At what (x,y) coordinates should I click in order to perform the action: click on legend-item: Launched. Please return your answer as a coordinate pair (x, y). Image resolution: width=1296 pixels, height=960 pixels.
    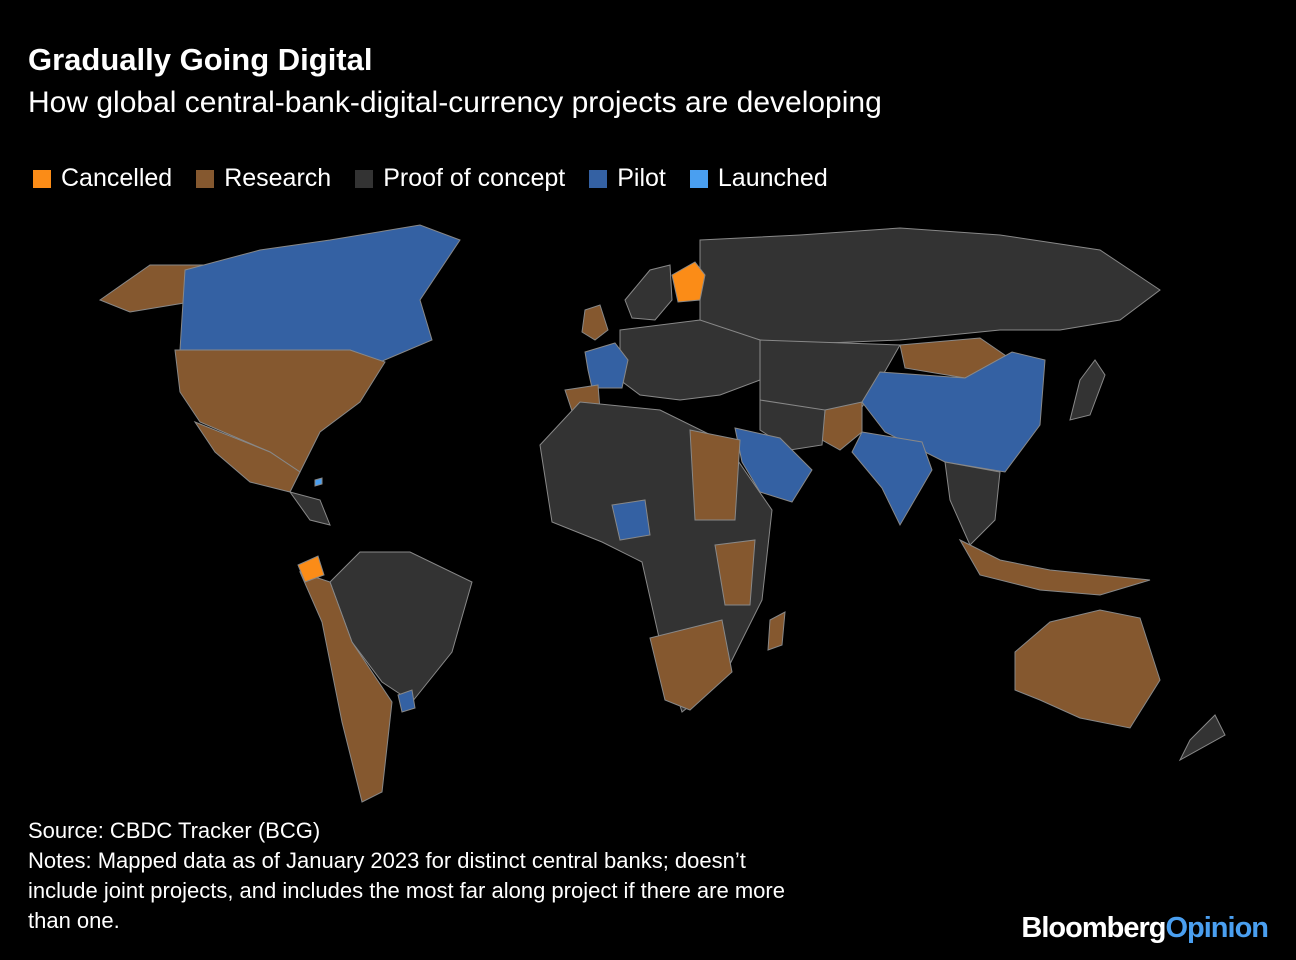
    Looking at the image, I should click on (758, 178).